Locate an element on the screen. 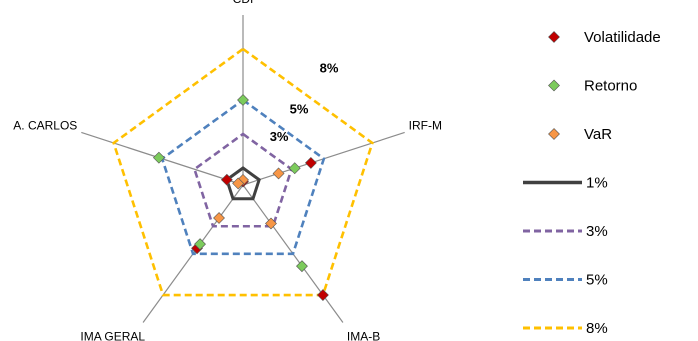 Image resolution: width=698 pixels, height=341 pixels. category-label-irf-m: IRF-M is located at coordinates (425, 125).